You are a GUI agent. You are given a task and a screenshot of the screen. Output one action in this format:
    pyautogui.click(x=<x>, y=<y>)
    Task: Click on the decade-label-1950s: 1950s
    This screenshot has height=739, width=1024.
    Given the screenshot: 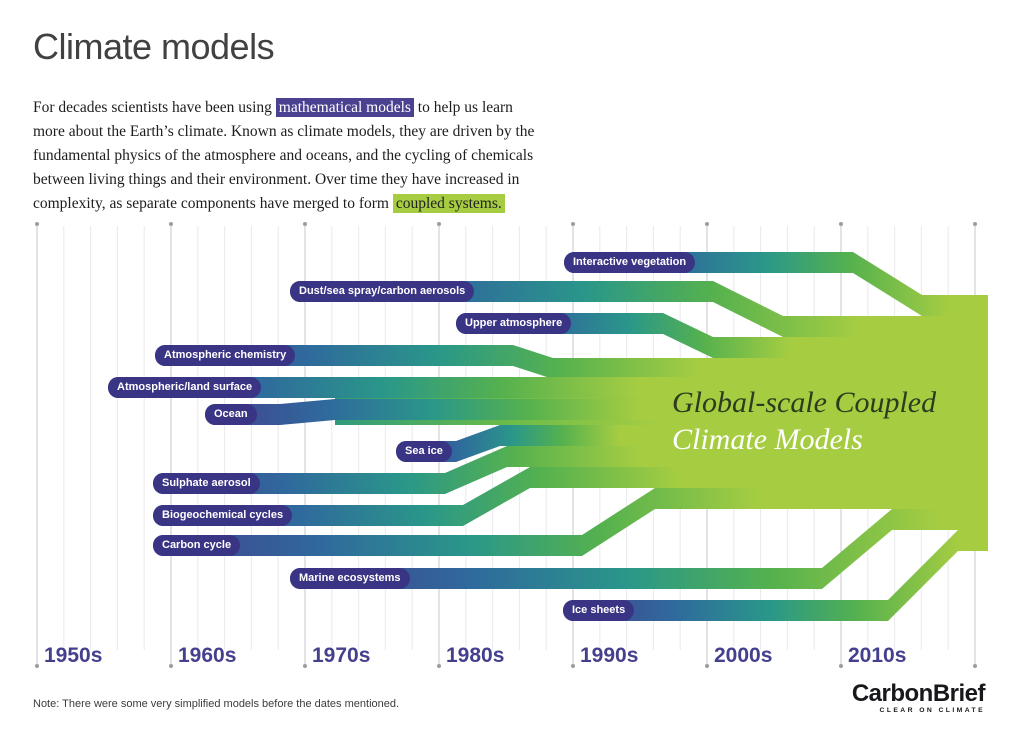 What is the action you would take?
    pyautogui.click(x=73, y=655)
    